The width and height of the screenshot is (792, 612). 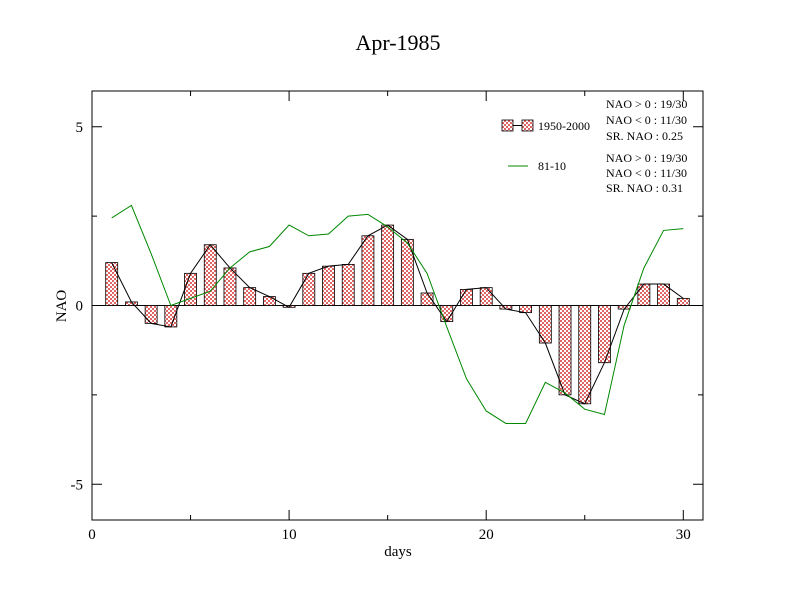 What do you see at coordinates (646, 120) in the screenshot?
I see `legend-stat-1-neg: NAO < 0 : 11/30` at bounding box center [646, 120].